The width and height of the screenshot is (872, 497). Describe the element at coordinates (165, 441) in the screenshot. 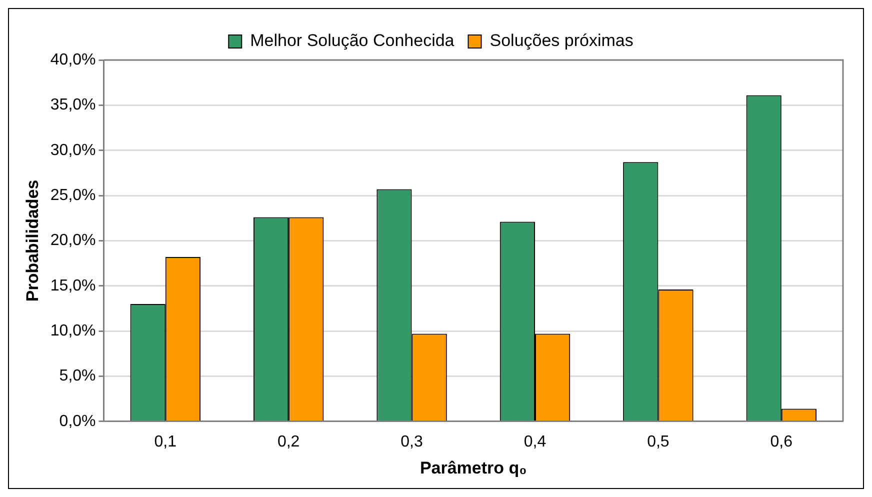

I see `x-tick-label: 0,1` at that location.